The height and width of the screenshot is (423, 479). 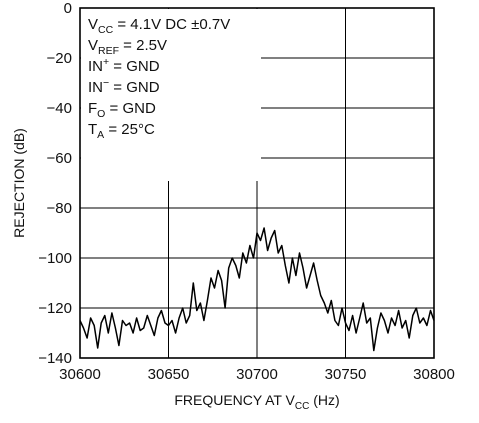 I want to click on x-tick-label: 30600, so click(x=80, y=374).